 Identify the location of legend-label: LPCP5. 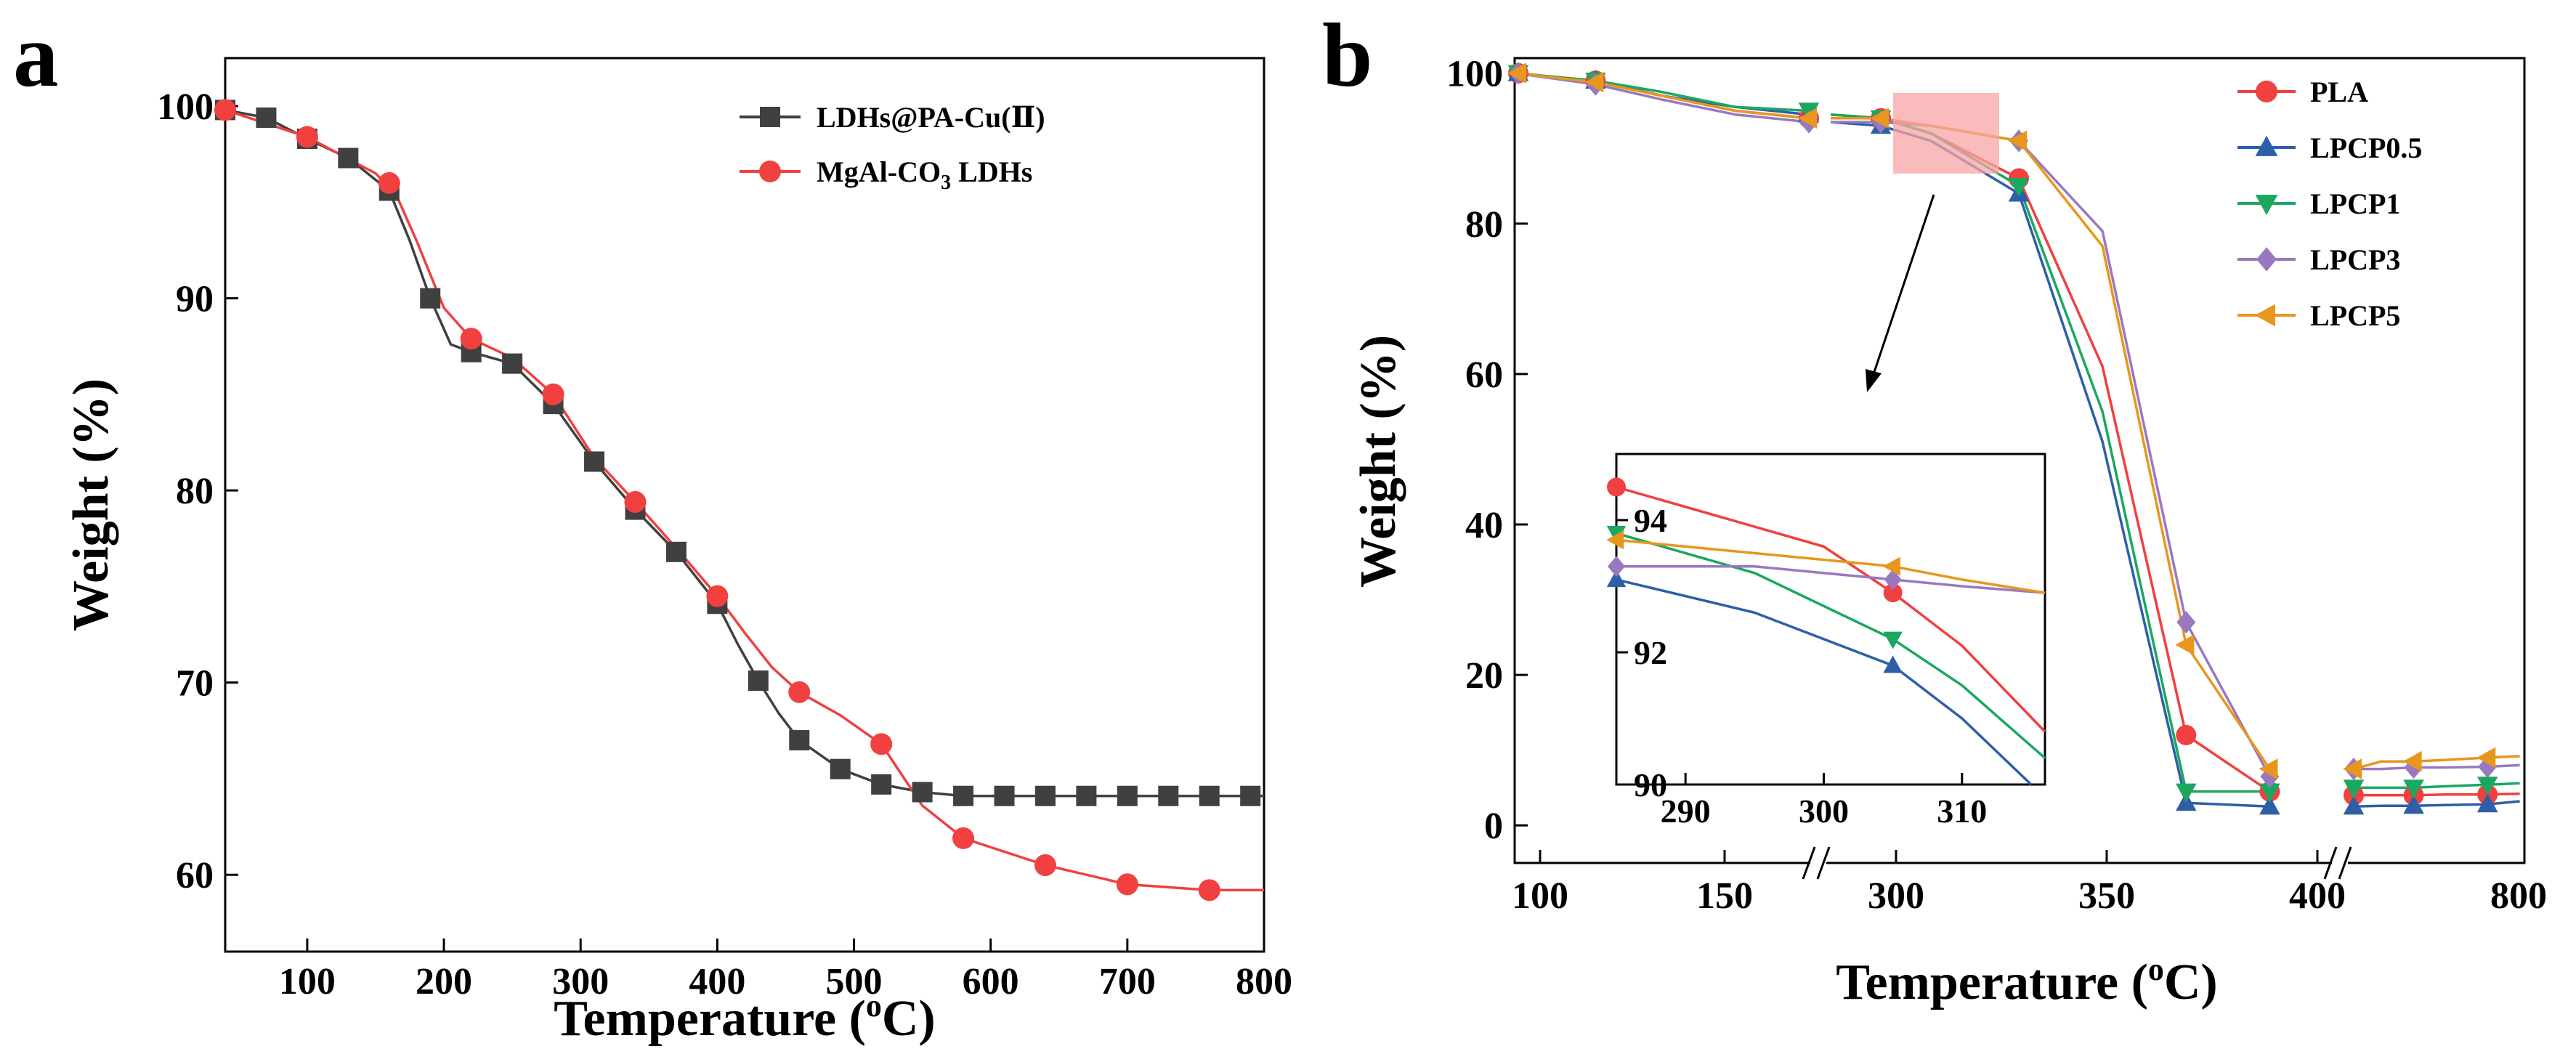
(2355, 315).